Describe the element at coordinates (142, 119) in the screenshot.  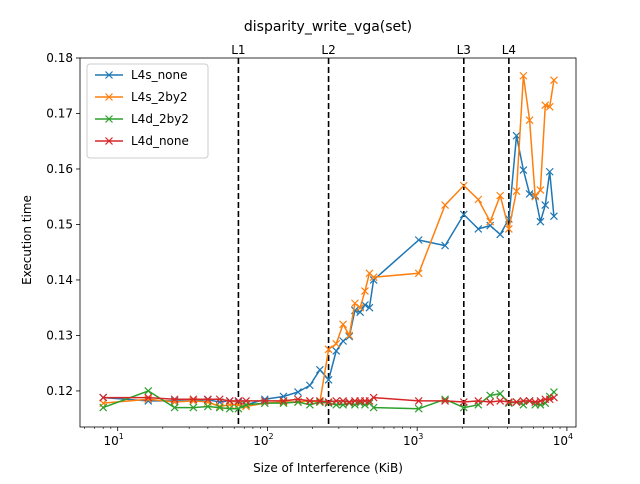
I see `legend-item: L4d_2by2` at that location.